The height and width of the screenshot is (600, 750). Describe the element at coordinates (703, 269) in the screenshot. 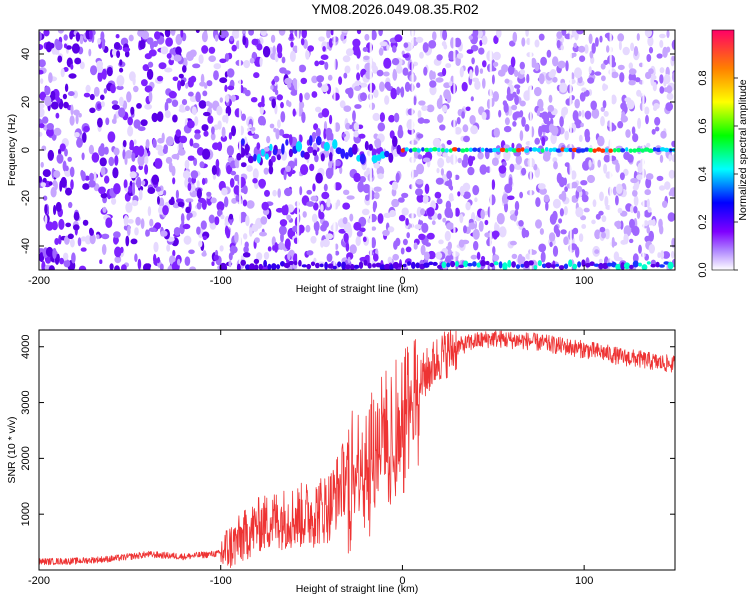

I see `colorbar-tick-label: 0.0` at that location.